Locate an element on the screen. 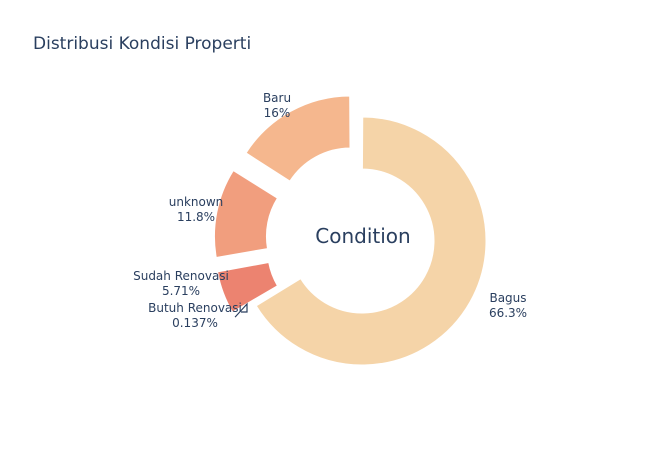 The image size is (661, 450). leader-line is located at coordinates (241, 310).